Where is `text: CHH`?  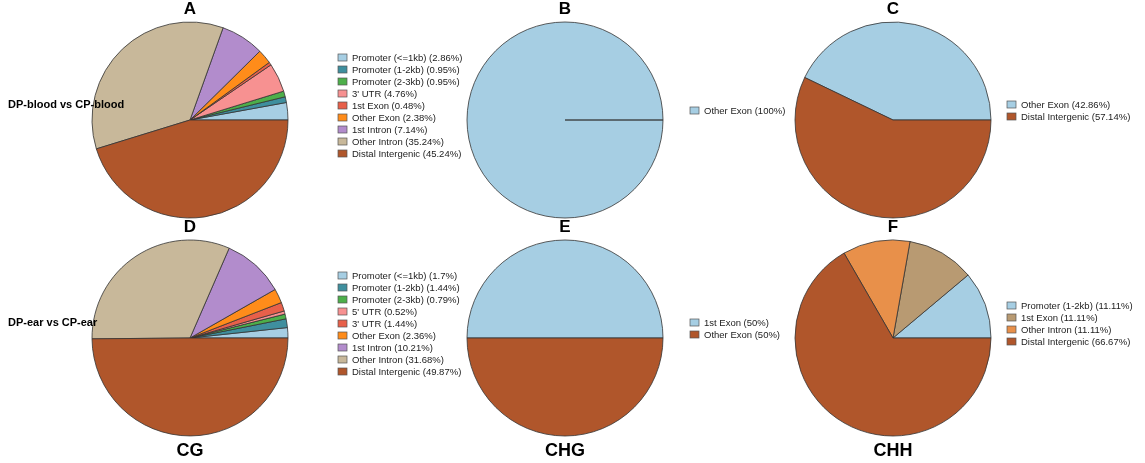 text: CHH is located at coordinates (893, 450).